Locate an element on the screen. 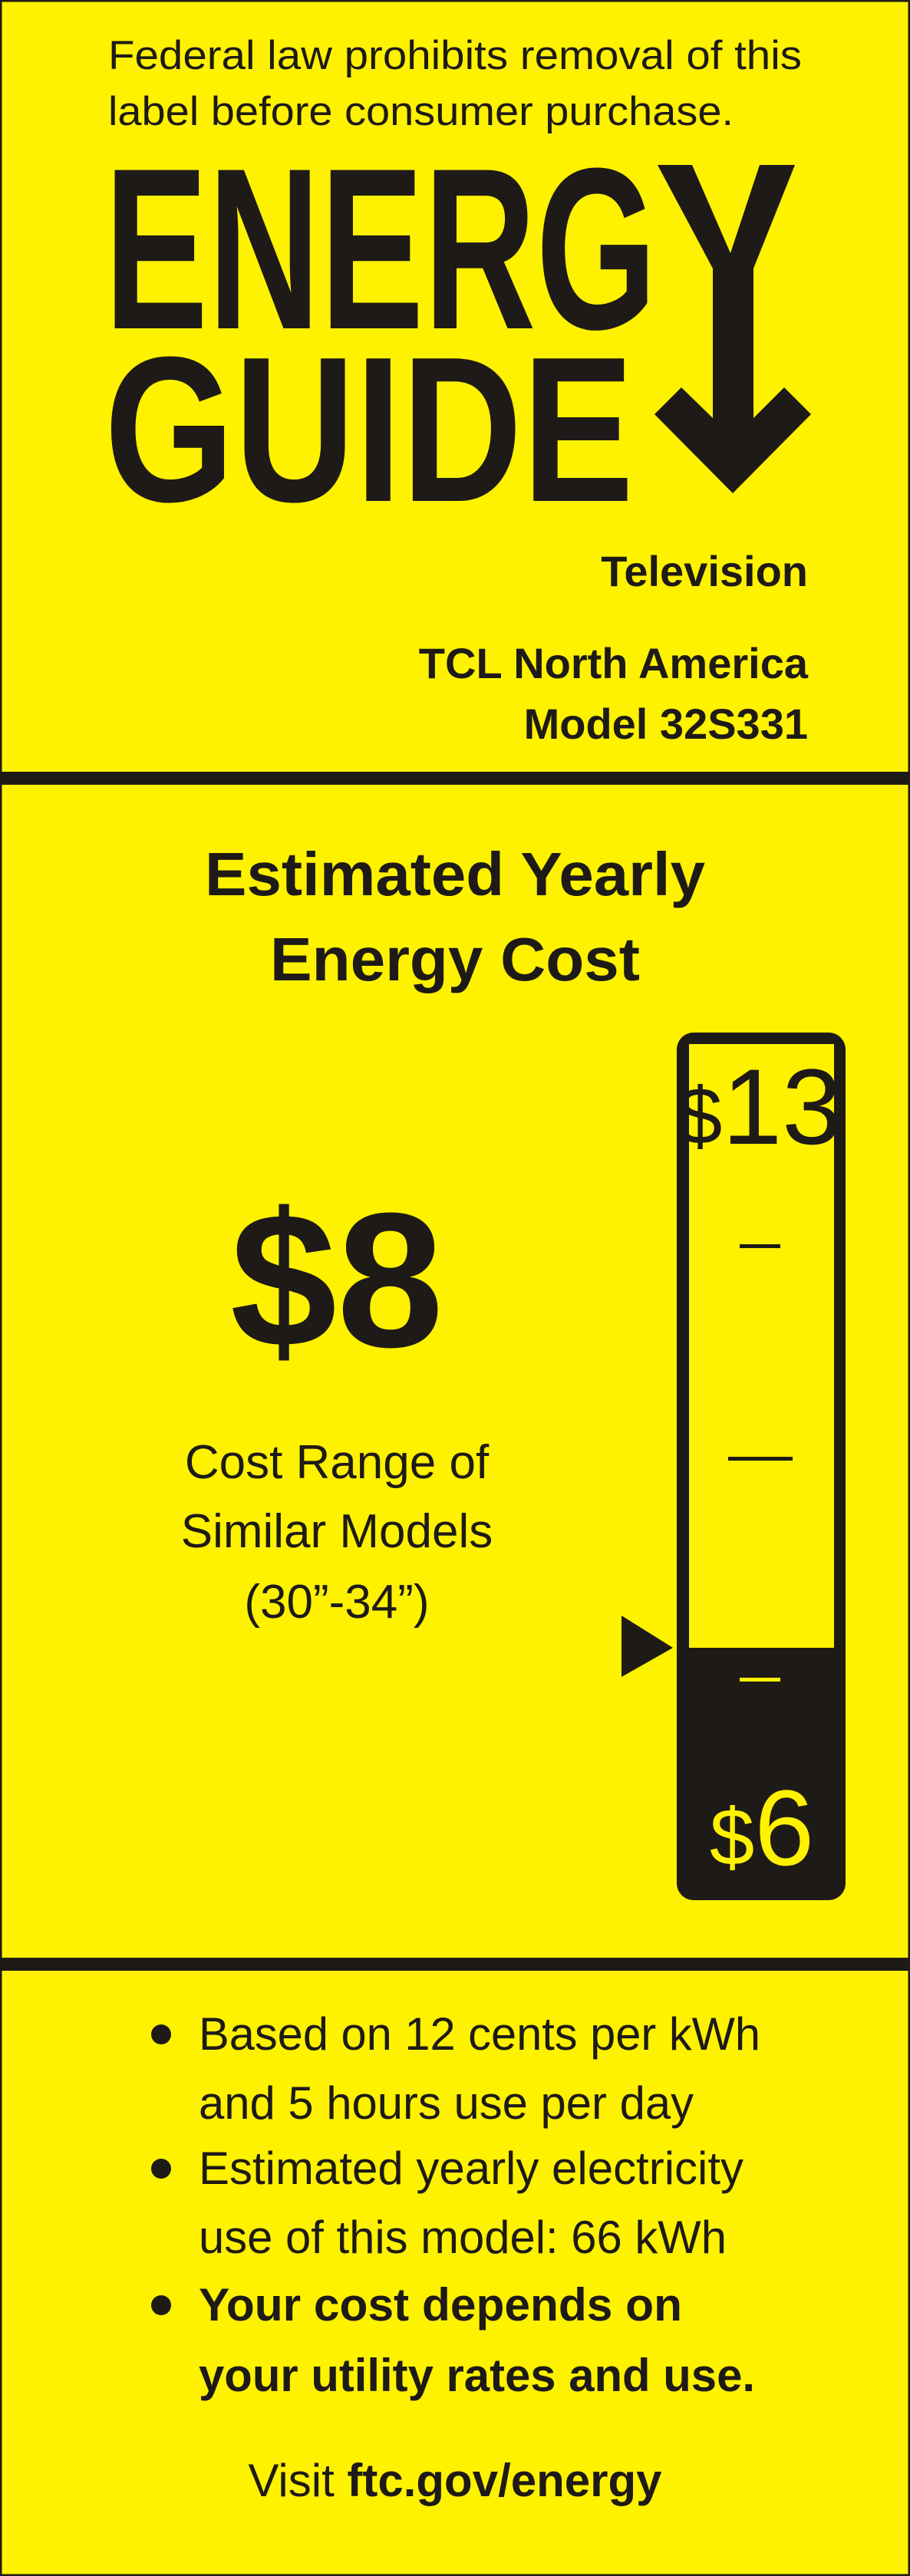 This screenshot has height=2576, width=910. cost-range-line3: (30”-34”) is located at coordinates (336, 1602).